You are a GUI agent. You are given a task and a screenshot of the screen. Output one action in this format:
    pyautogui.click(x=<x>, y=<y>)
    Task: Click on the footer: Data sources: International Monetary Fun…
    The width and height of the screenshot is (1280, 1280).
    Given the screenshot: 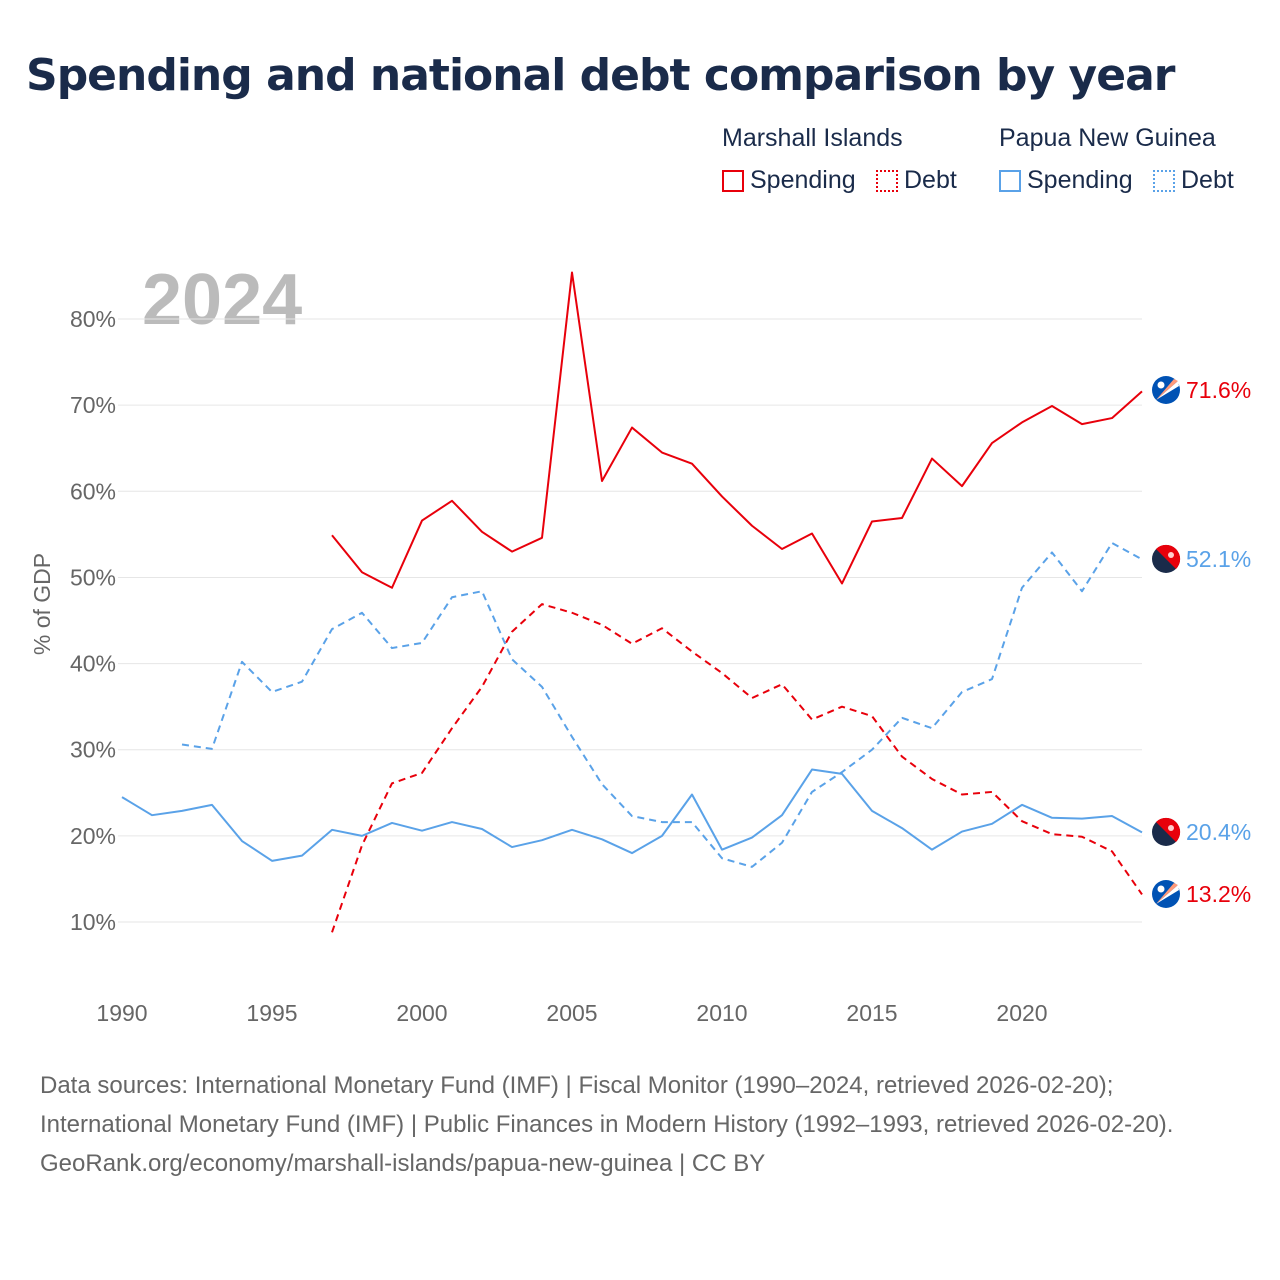 What is the action you would take?
    pyautogui.click(x=640, y=1124)
    